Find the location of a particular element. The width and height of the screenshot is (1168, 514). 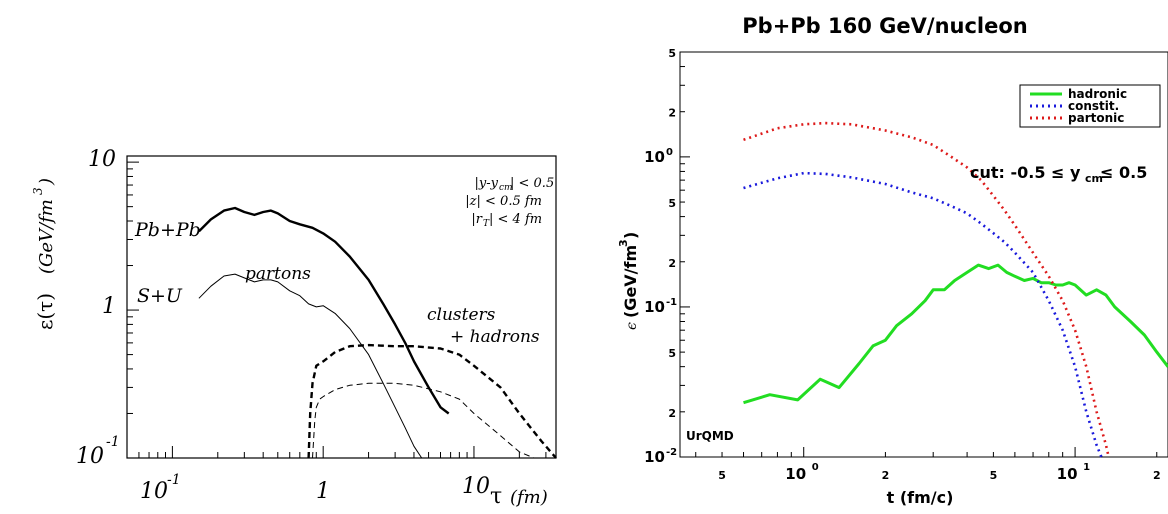

right-ytick-label-5: 10 is located at coordinates (654, 307).